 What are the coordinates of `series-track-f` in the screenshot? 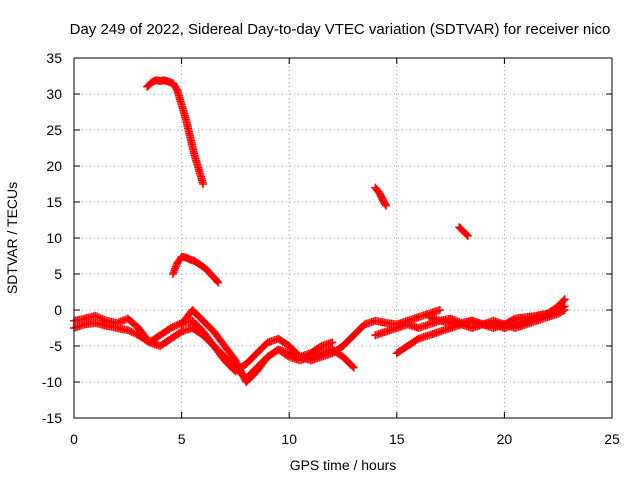 It's located at (497, 315).